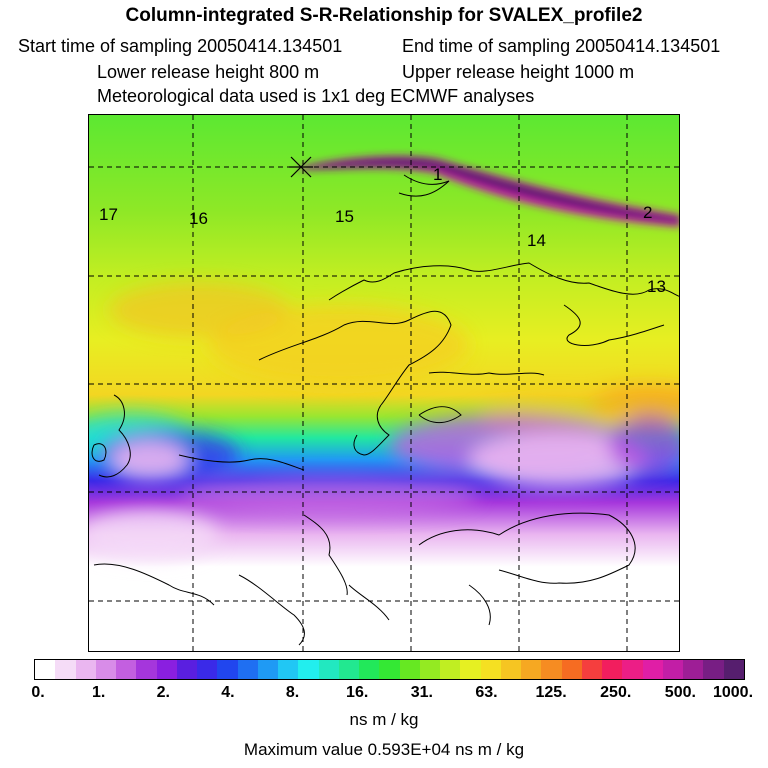 The image size is (768, 768). What do you see at coordinates (680, 692) in the screenshot?
I see `color-scale-tick-label: 500.` at bounding box center [680, 692].